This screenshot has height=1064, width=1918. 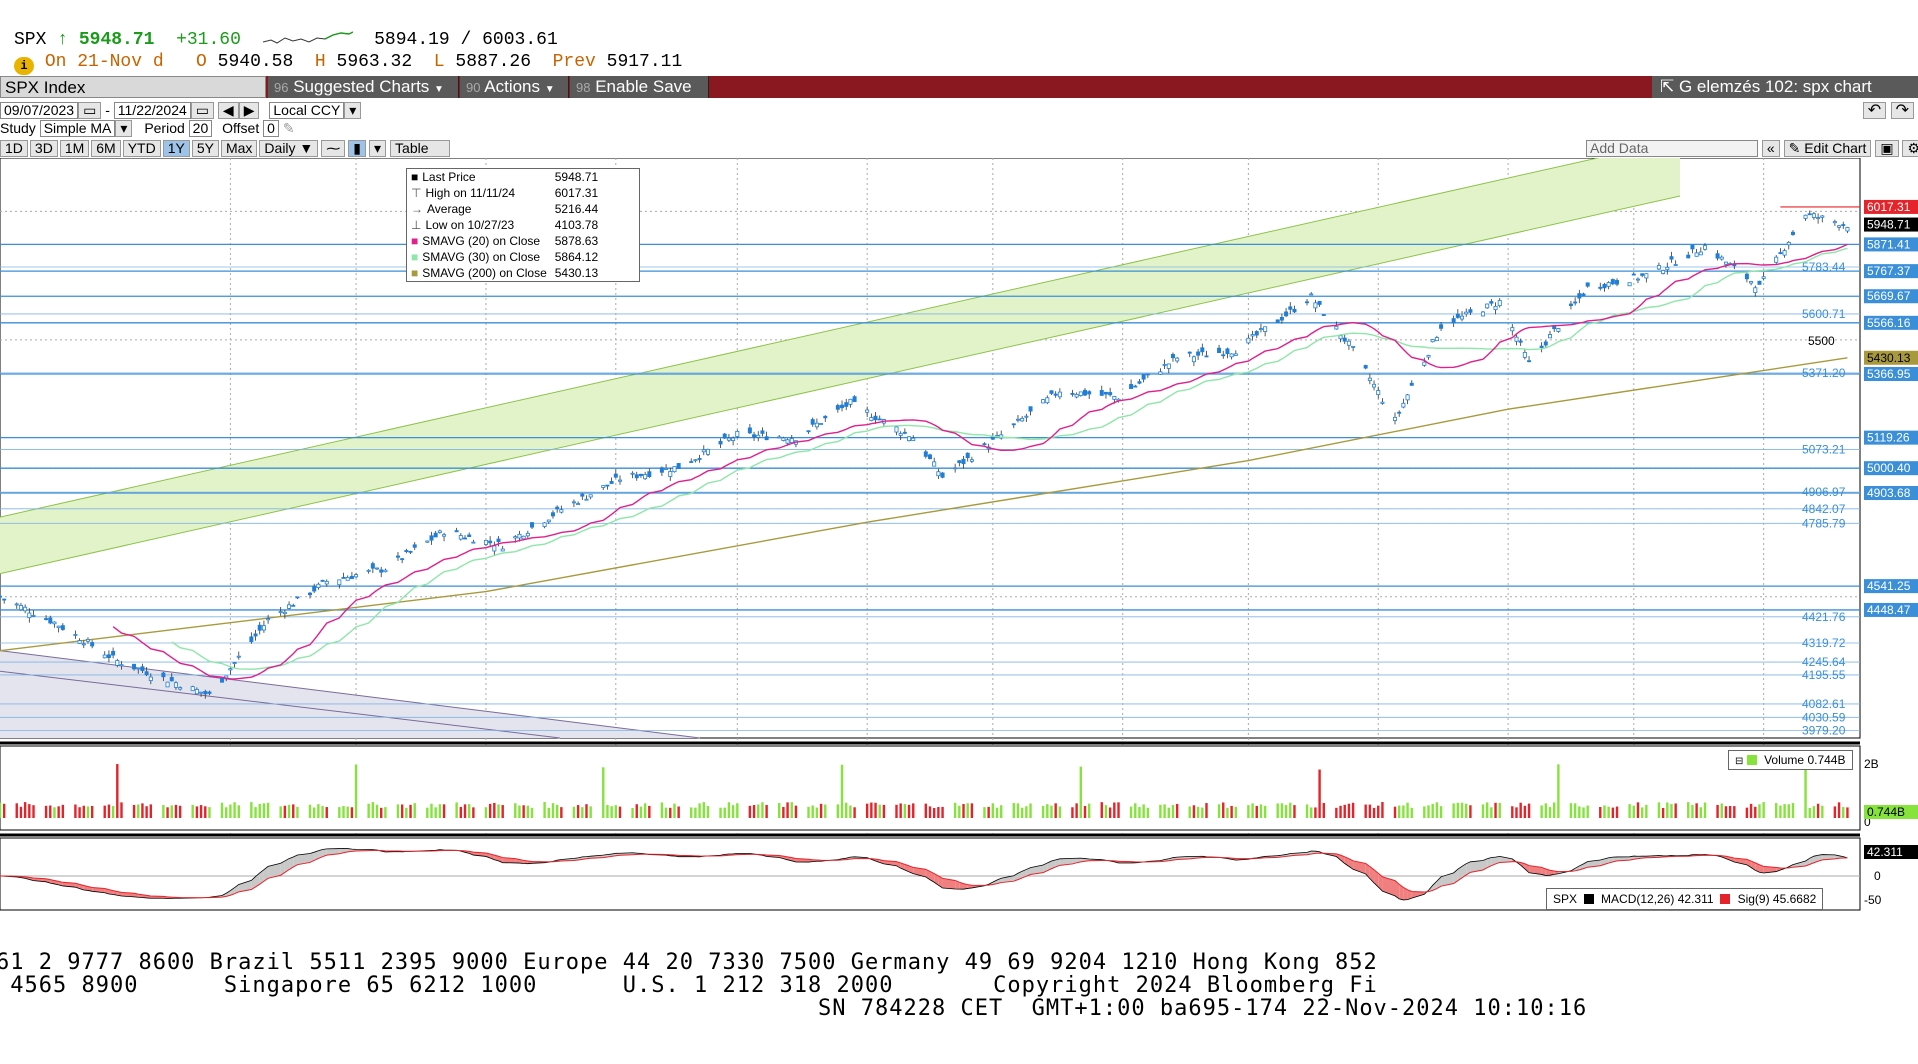 I want to click on date-from-input: 09/07/2023, so click(x=39, y=110).